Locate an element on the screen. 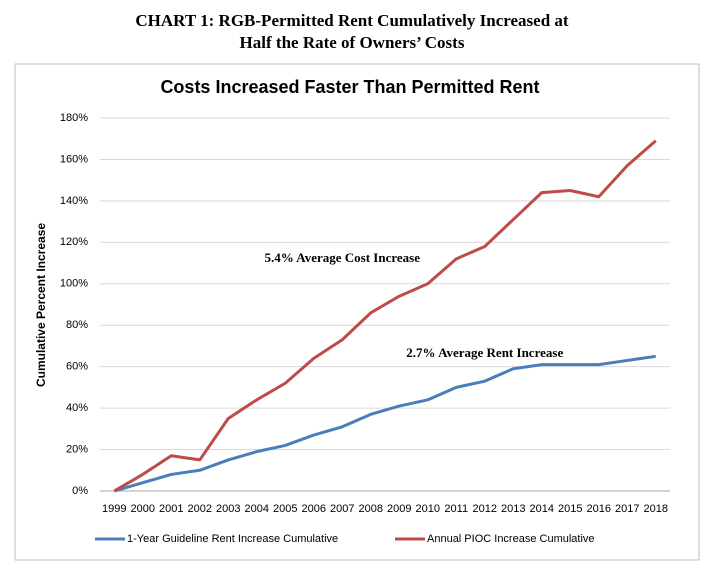 This screenshot has height=578, width=719. x-tick-label: 2011 is located at coordinates (456, 509).